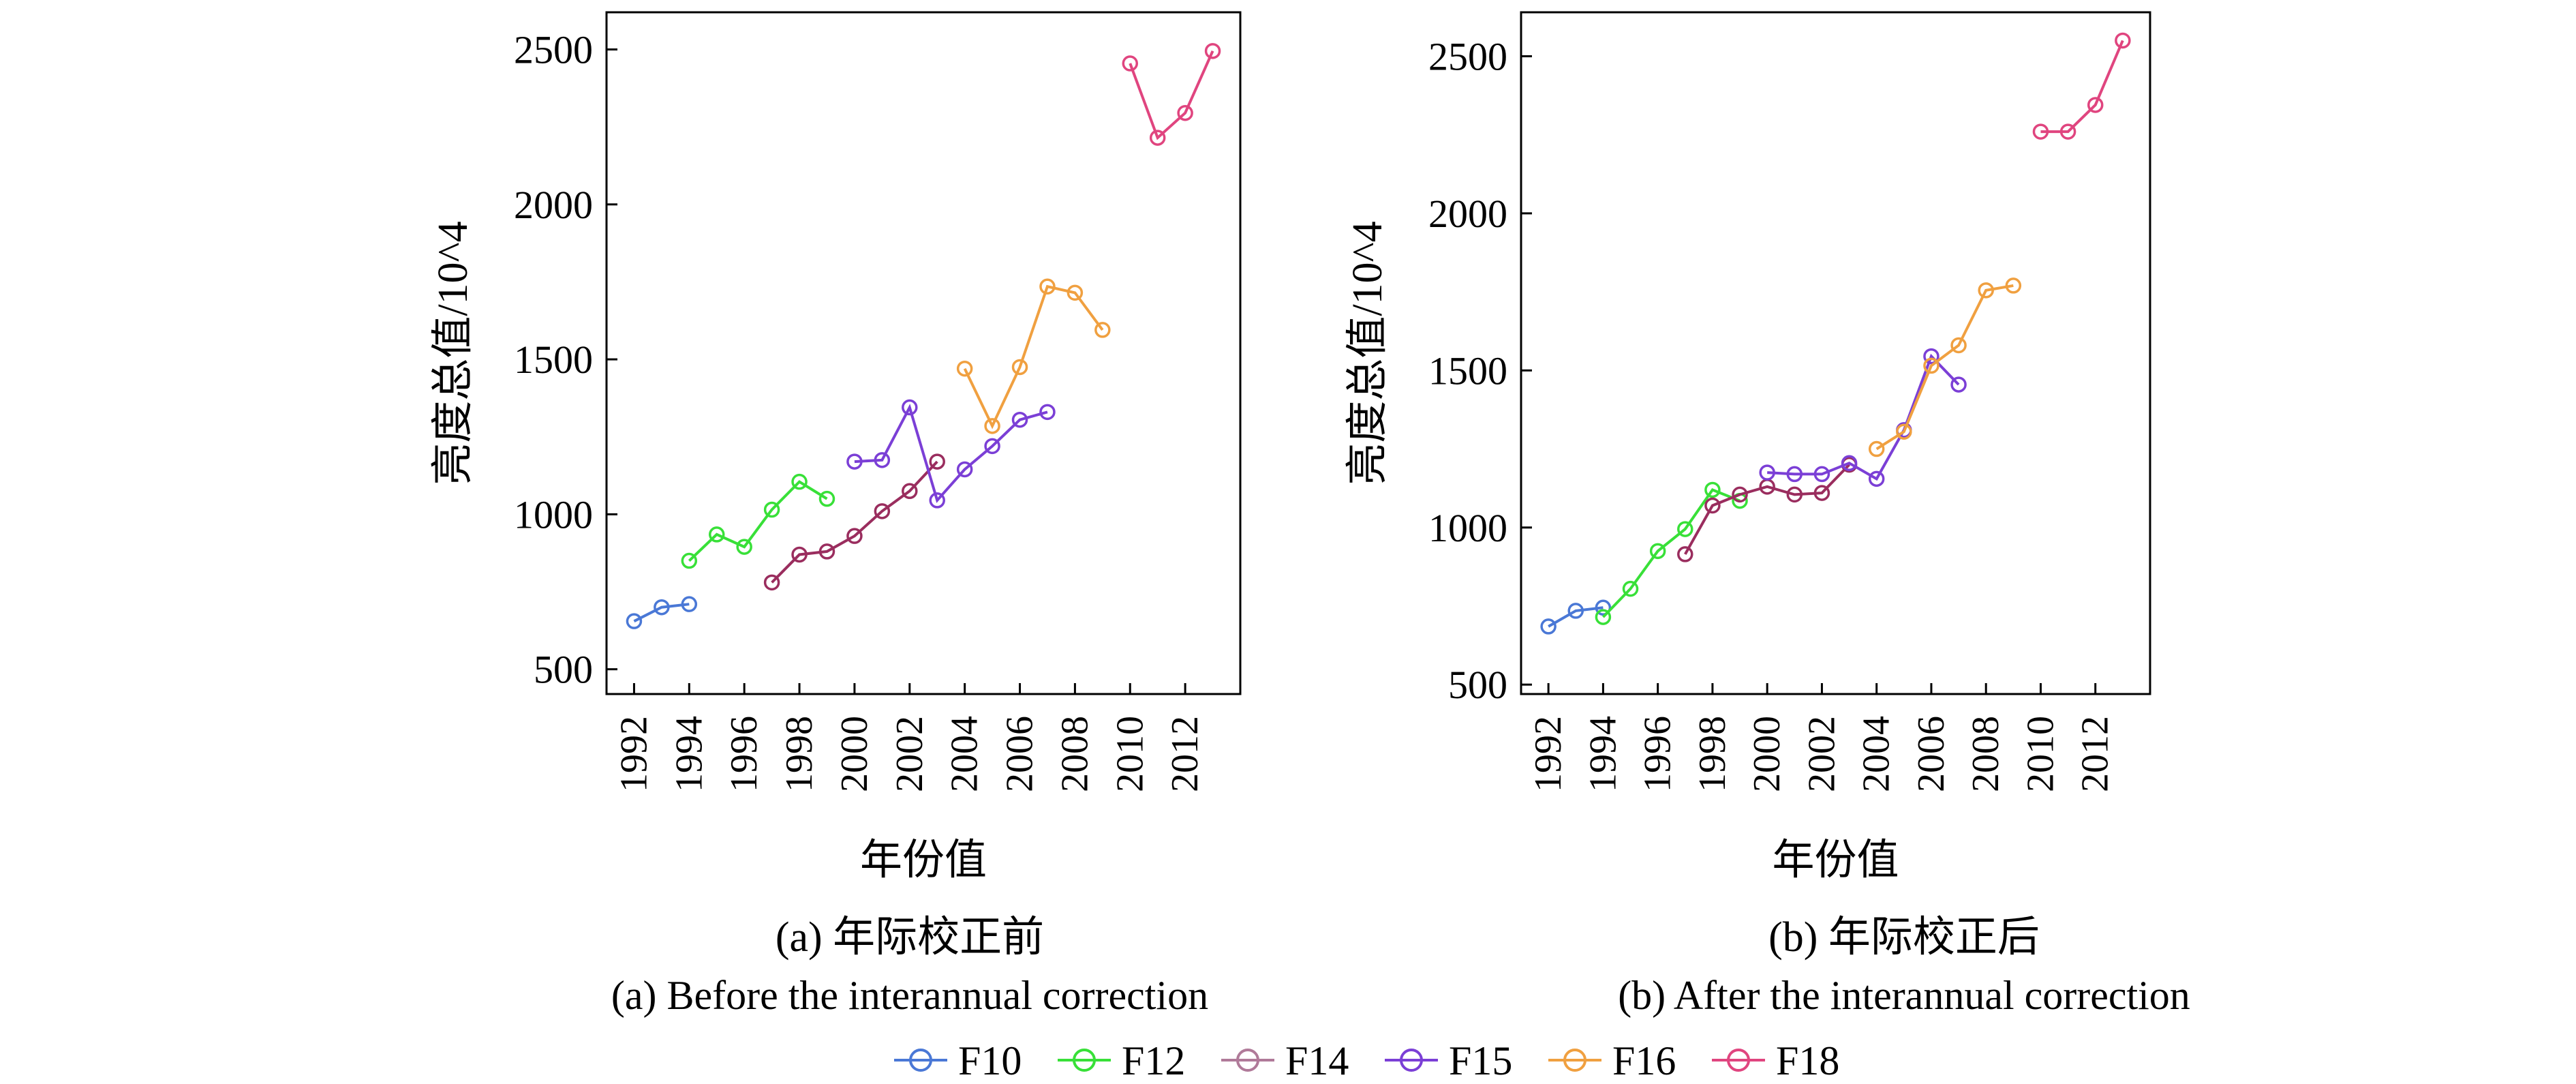 This screenshot has height=1084, width=2576. What do you see at coordinates (1904, 995) in the screenshot?
I see `caption-en: (b) After the interannual correction` at bounding box center [1904, 995].